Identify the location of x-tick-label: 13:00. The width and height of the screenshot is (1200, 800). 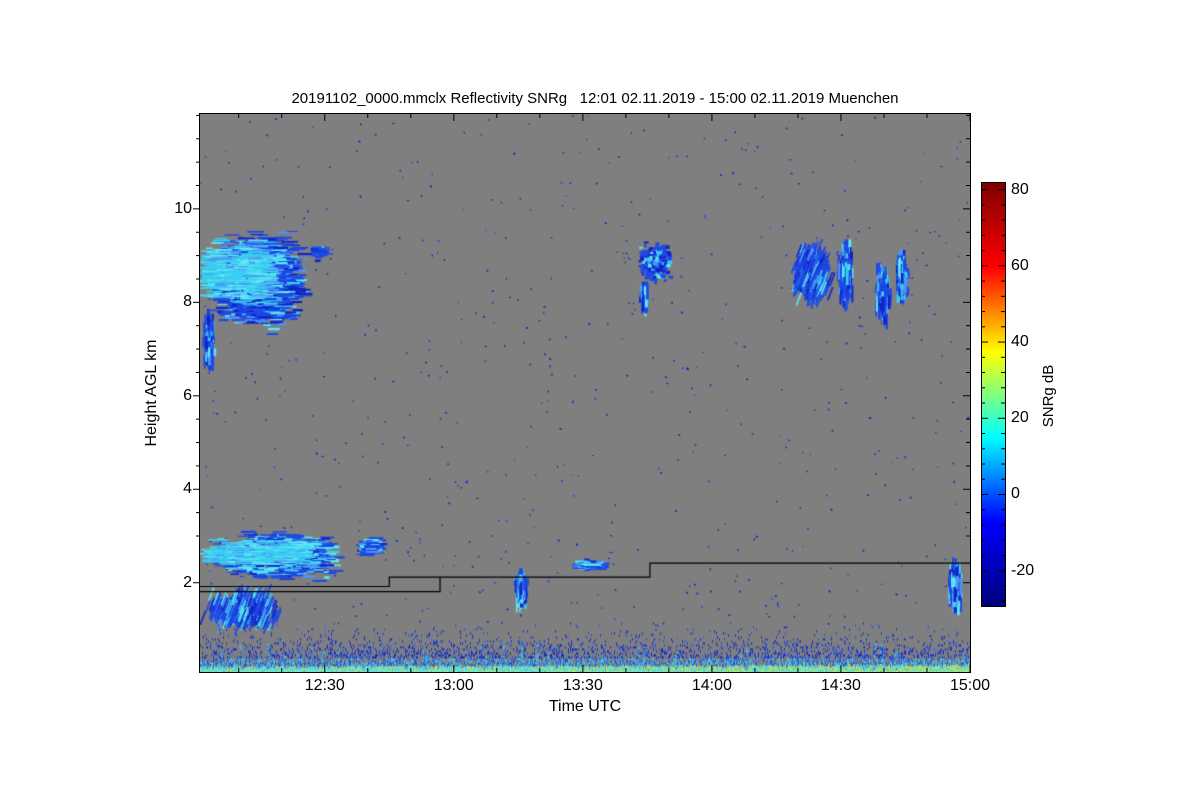
(453, 685).